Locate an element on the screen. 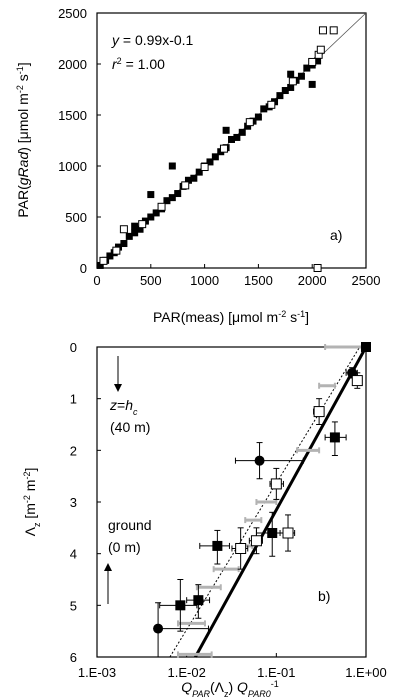  x-tick-label: 2500 is located at coordinates (366, 280).